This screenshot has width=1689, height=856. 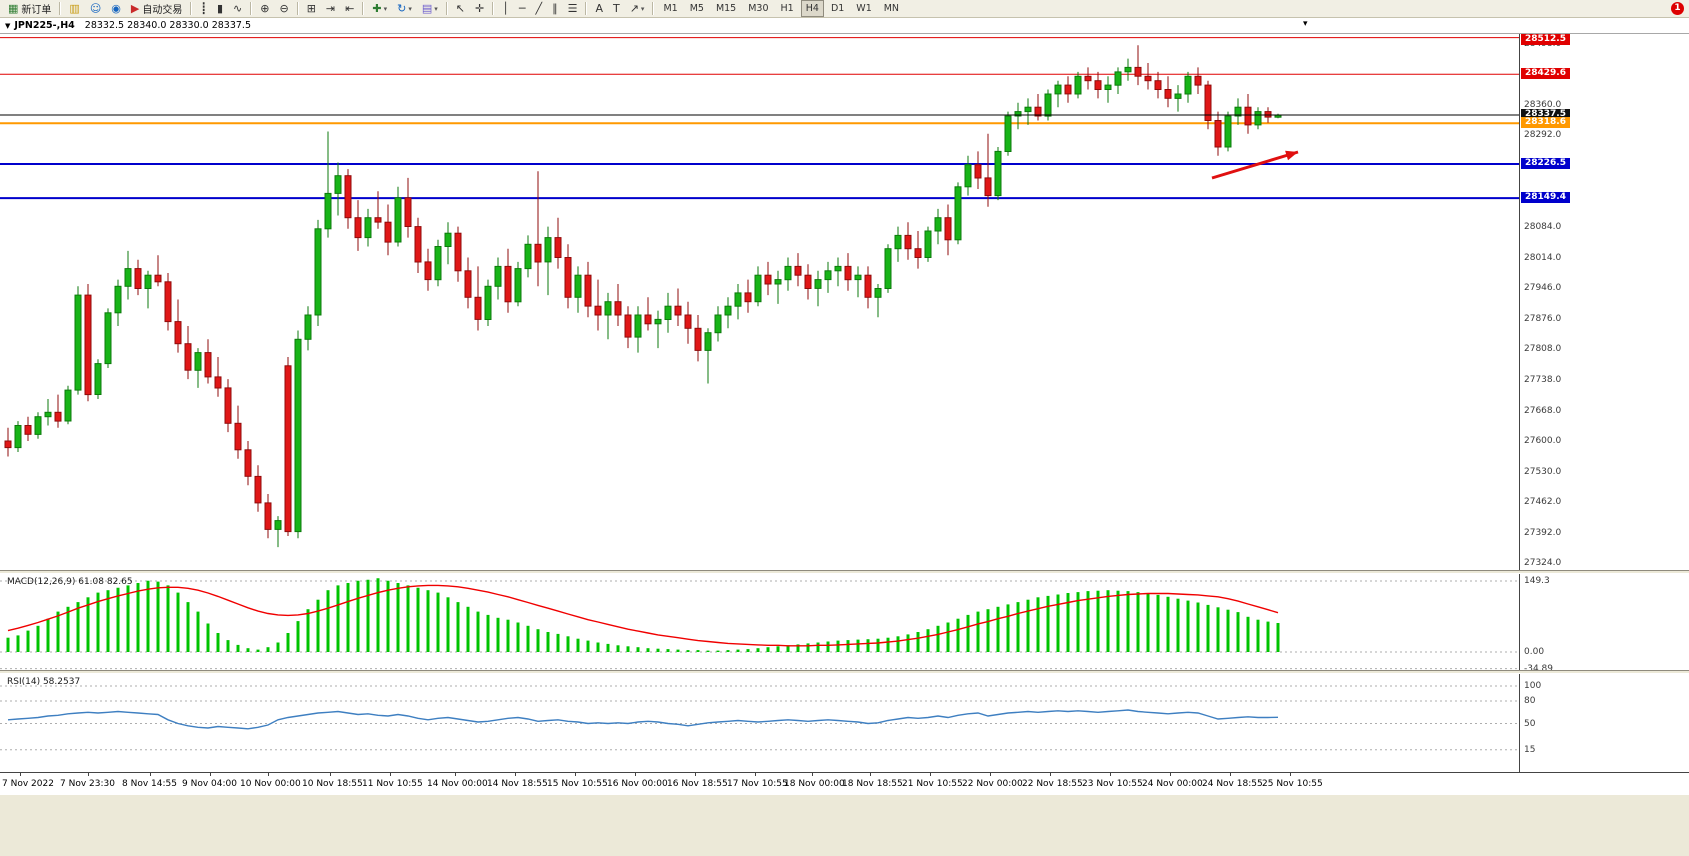 I want to click on fibonacci-icon: ☰, so click(x=572, y=8).